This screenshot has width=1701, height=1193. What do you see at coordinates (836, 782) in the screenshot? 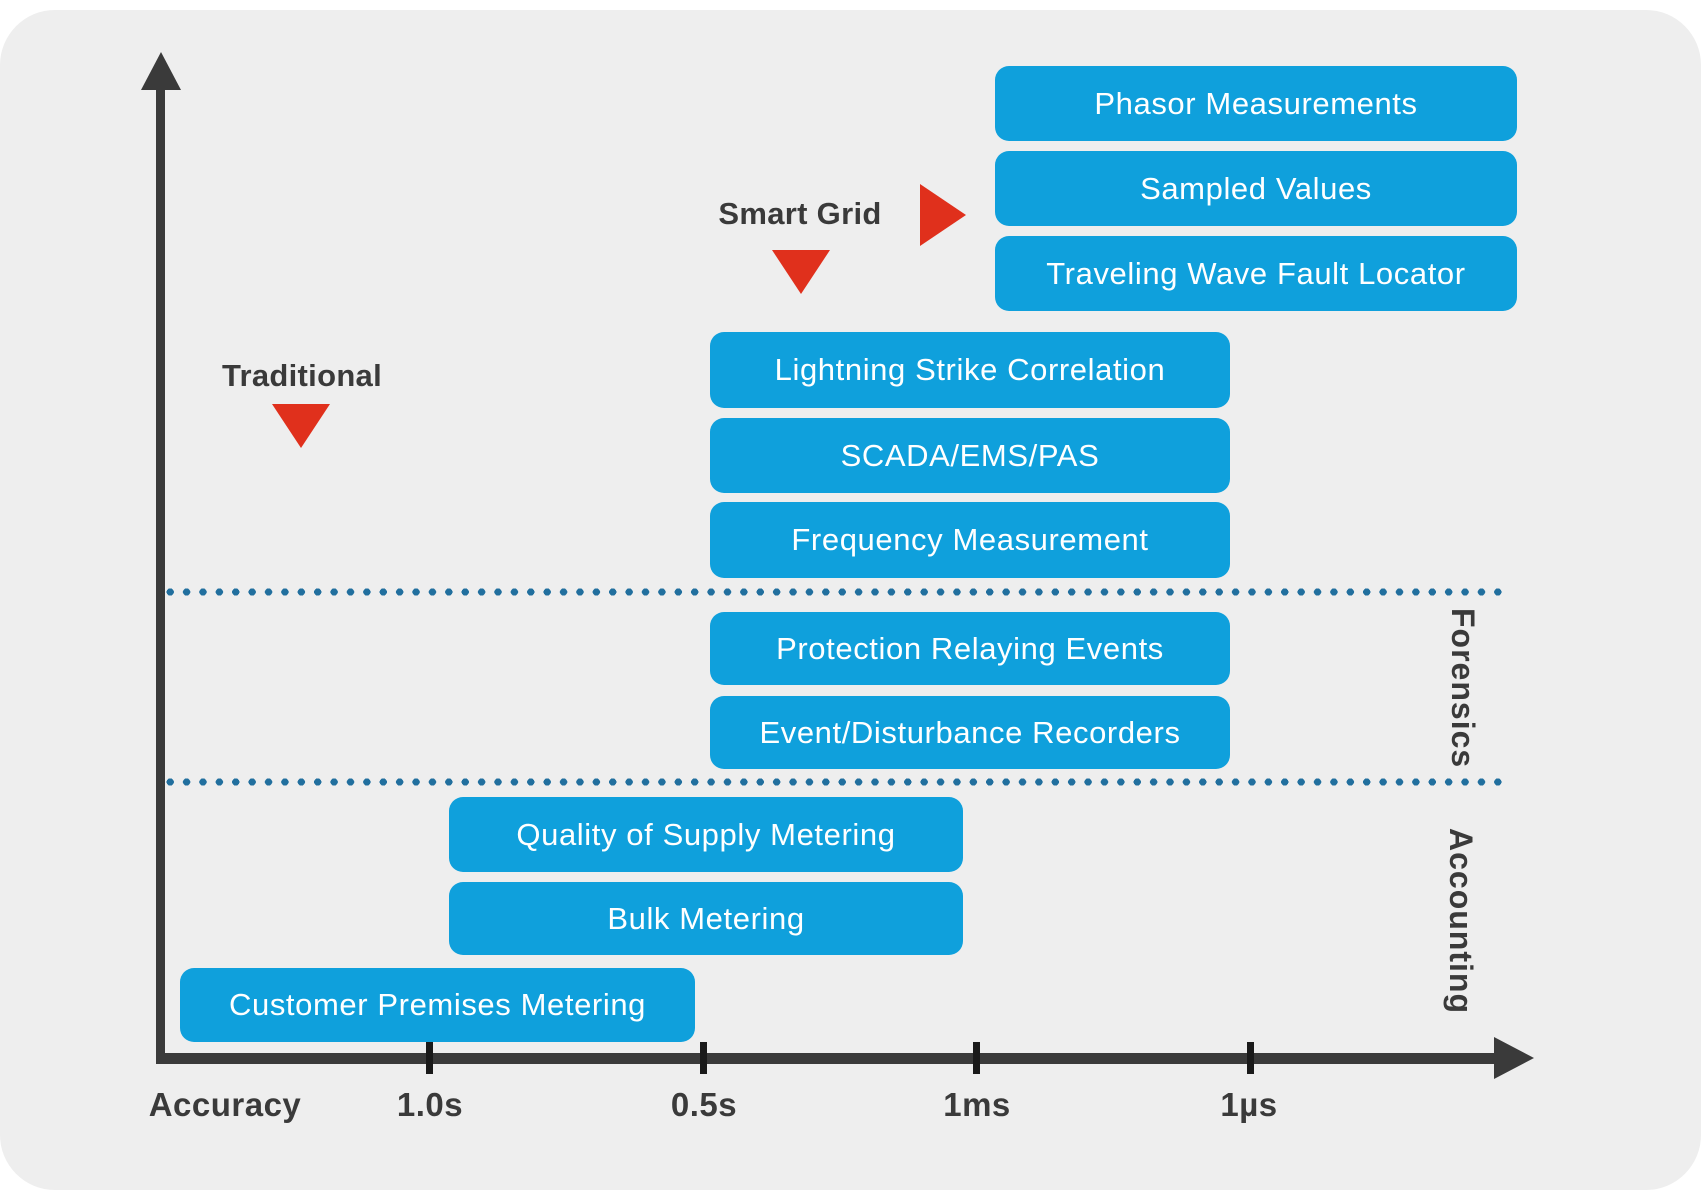
I see `divider-accounting-top` at bounding box center [836, 782].